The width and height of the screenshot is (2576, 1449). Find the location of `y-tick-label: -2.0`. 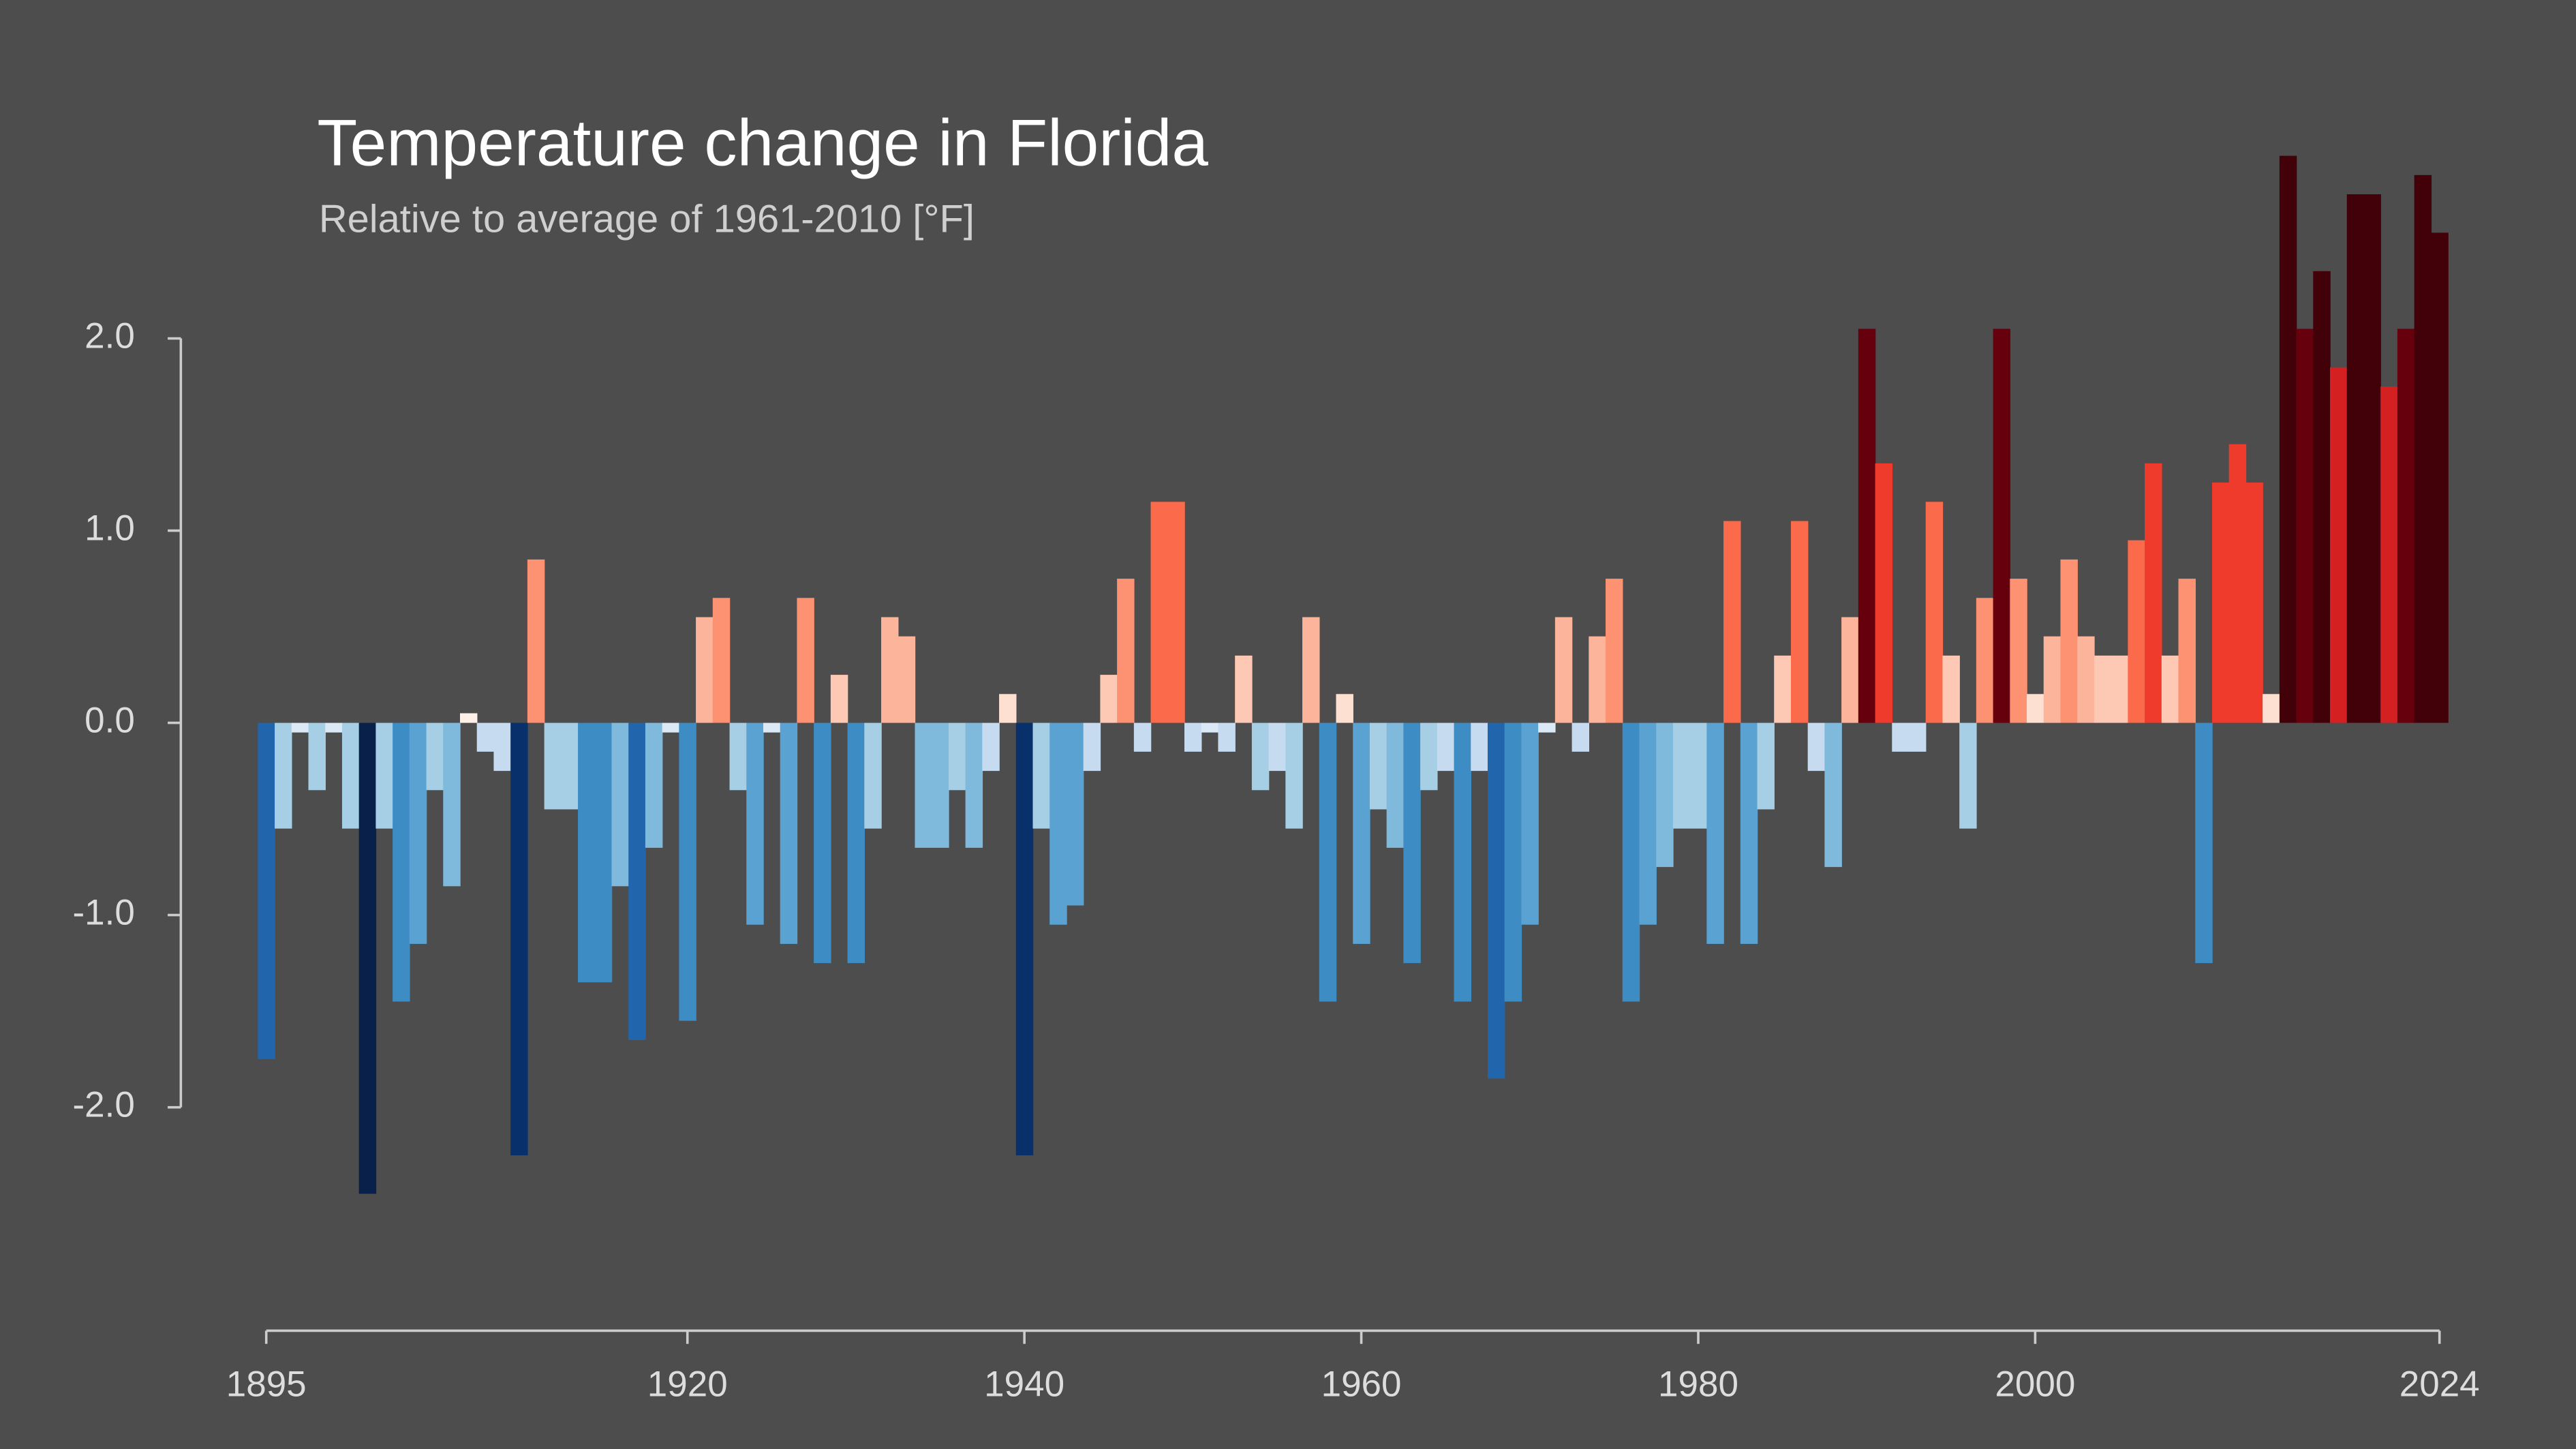

y-tick-label: -2.0 is located at coordinates (104, 1105).